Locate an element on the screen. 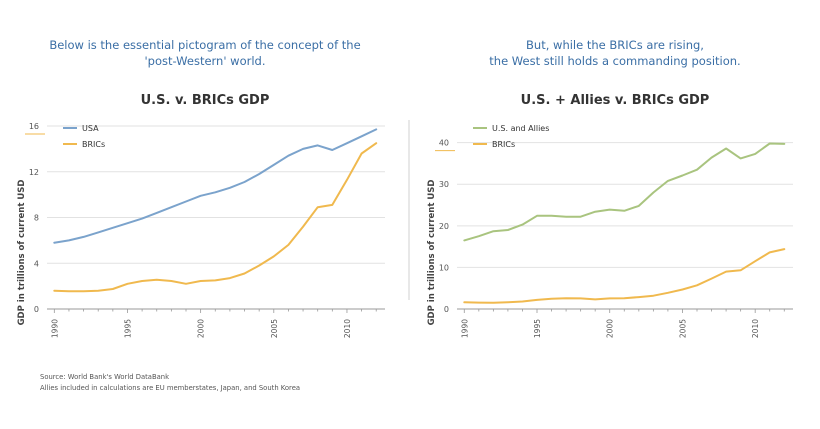  y-tick-label: 4 is located at coordinates (36, 263).